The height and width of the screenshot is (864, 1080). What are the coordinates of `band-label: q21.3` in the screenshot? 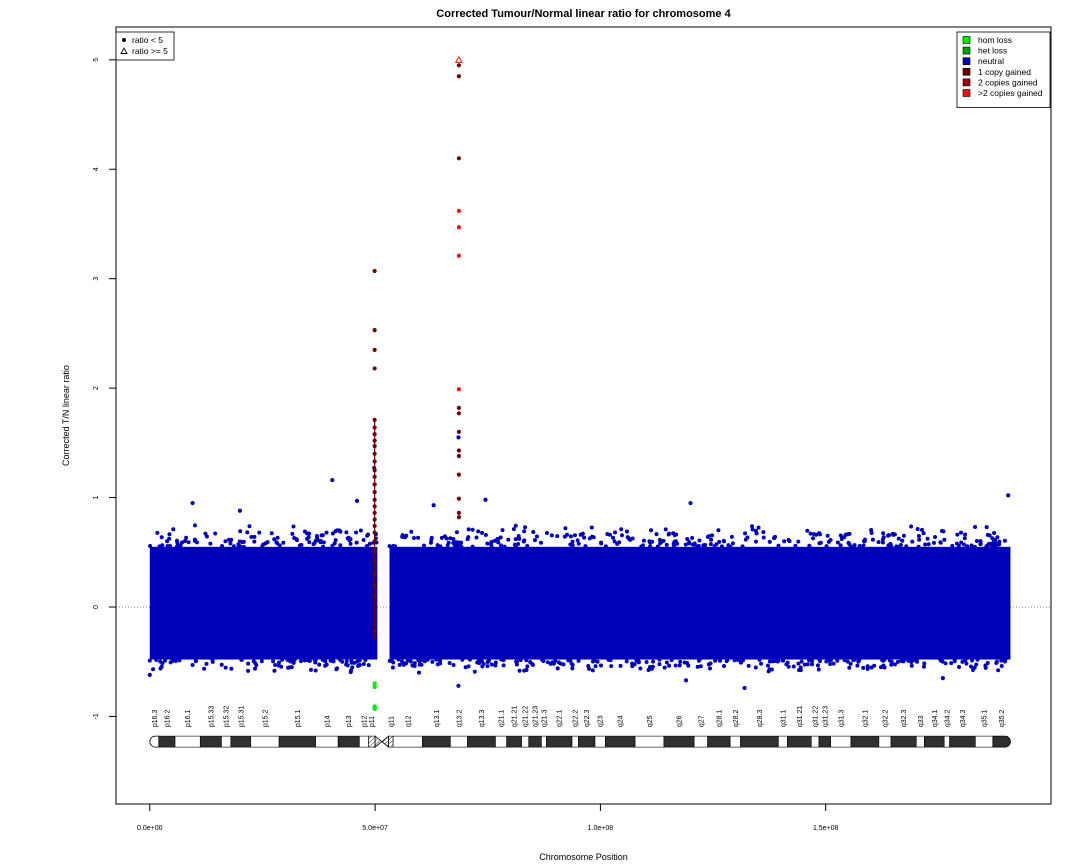 It's located at (544, 718).